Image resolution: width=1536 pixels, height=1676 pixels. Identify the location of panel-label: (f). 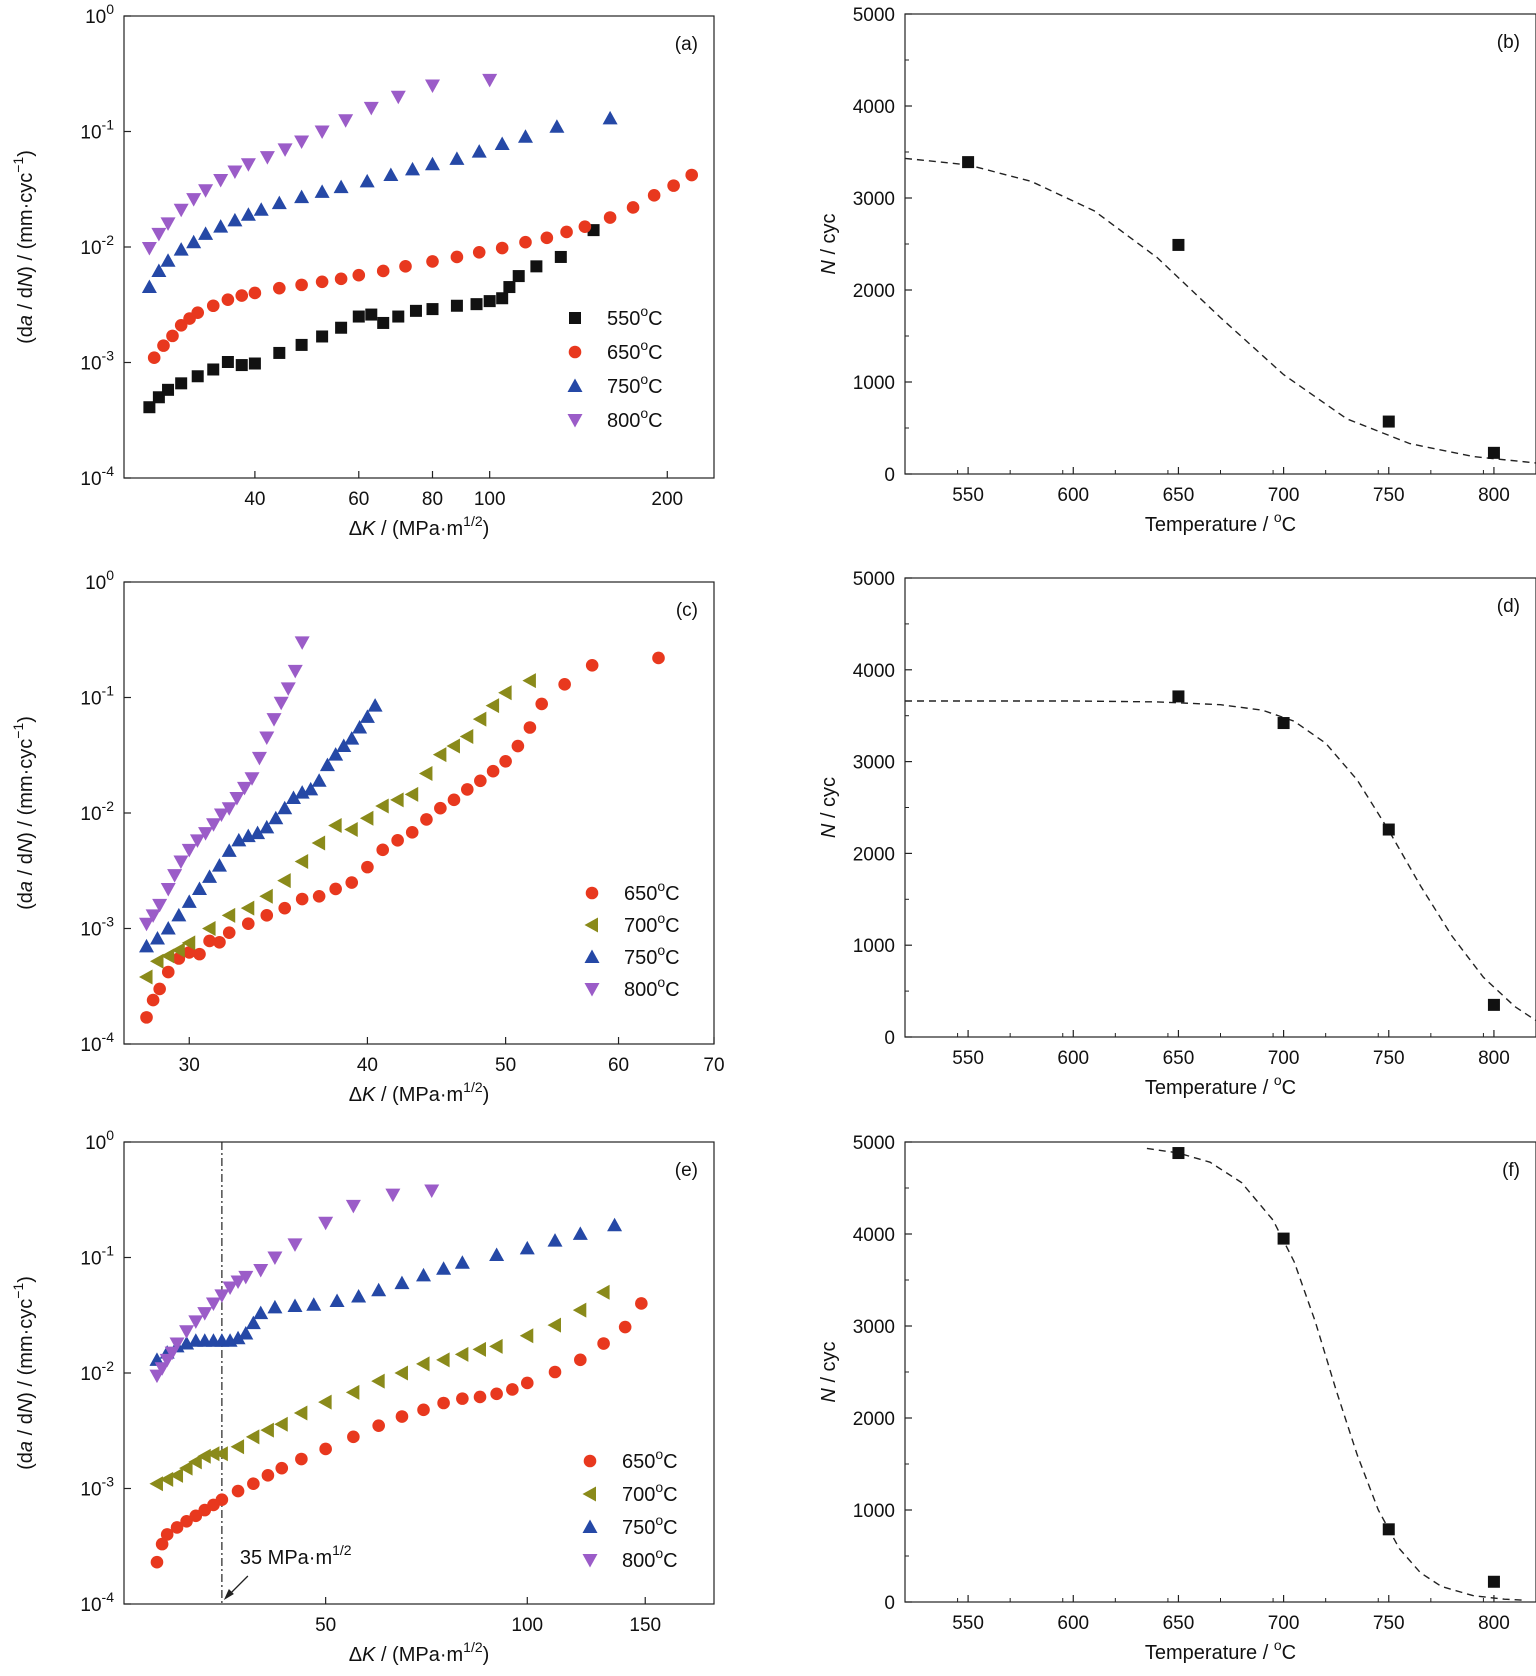
(1511, 1170).